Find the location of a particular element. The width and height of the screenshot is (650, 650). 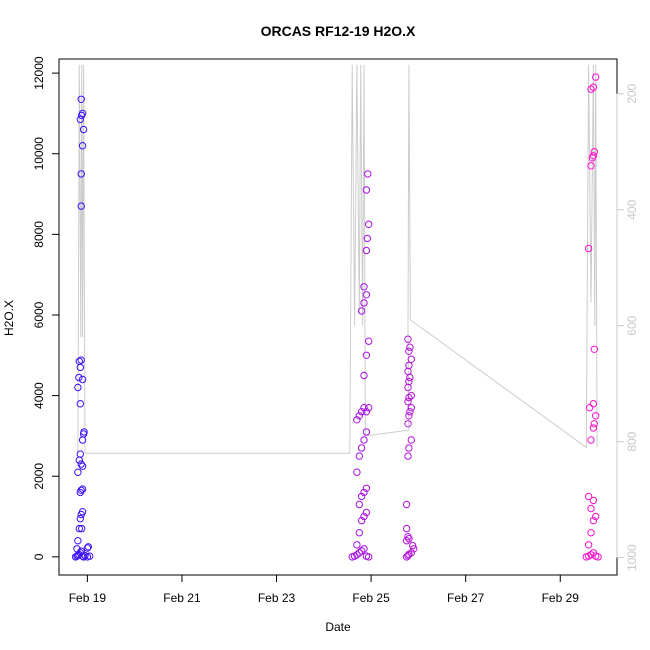

right-tick-label: 800 is located at coordinates (632, 441).